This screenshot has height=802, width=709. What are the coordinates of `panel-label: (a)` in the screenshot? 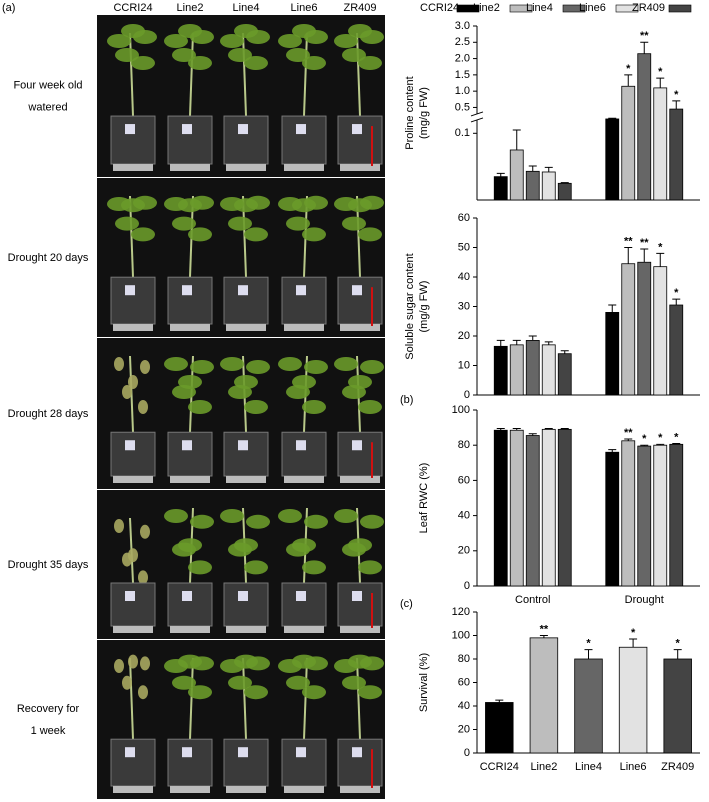 It's located at (8, 8).